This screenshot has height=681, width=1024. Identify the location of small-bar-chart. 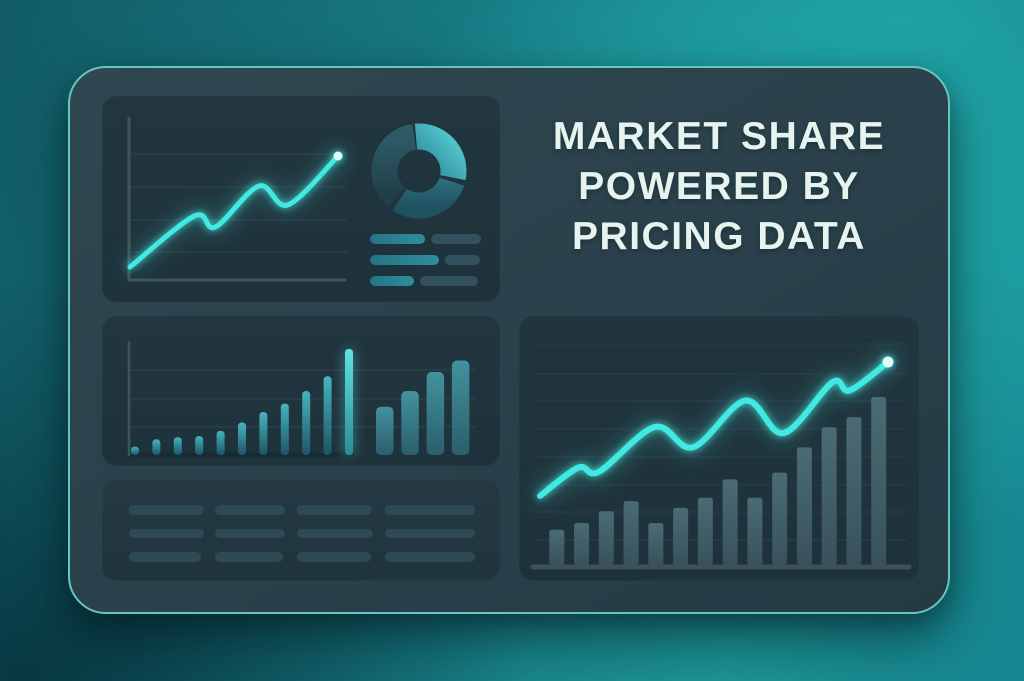
(301, 398).